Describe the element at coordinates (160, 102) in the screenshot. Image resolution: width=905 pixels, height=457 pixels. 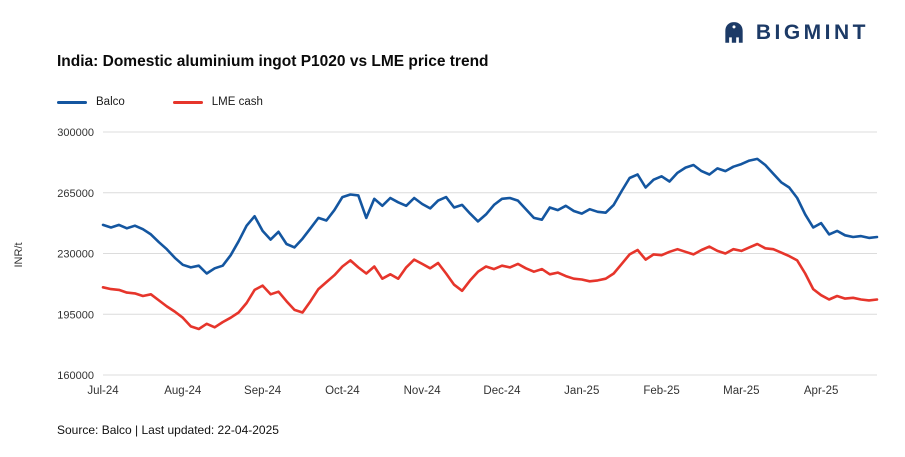
I see `legend: Balco LME cash` at that location.